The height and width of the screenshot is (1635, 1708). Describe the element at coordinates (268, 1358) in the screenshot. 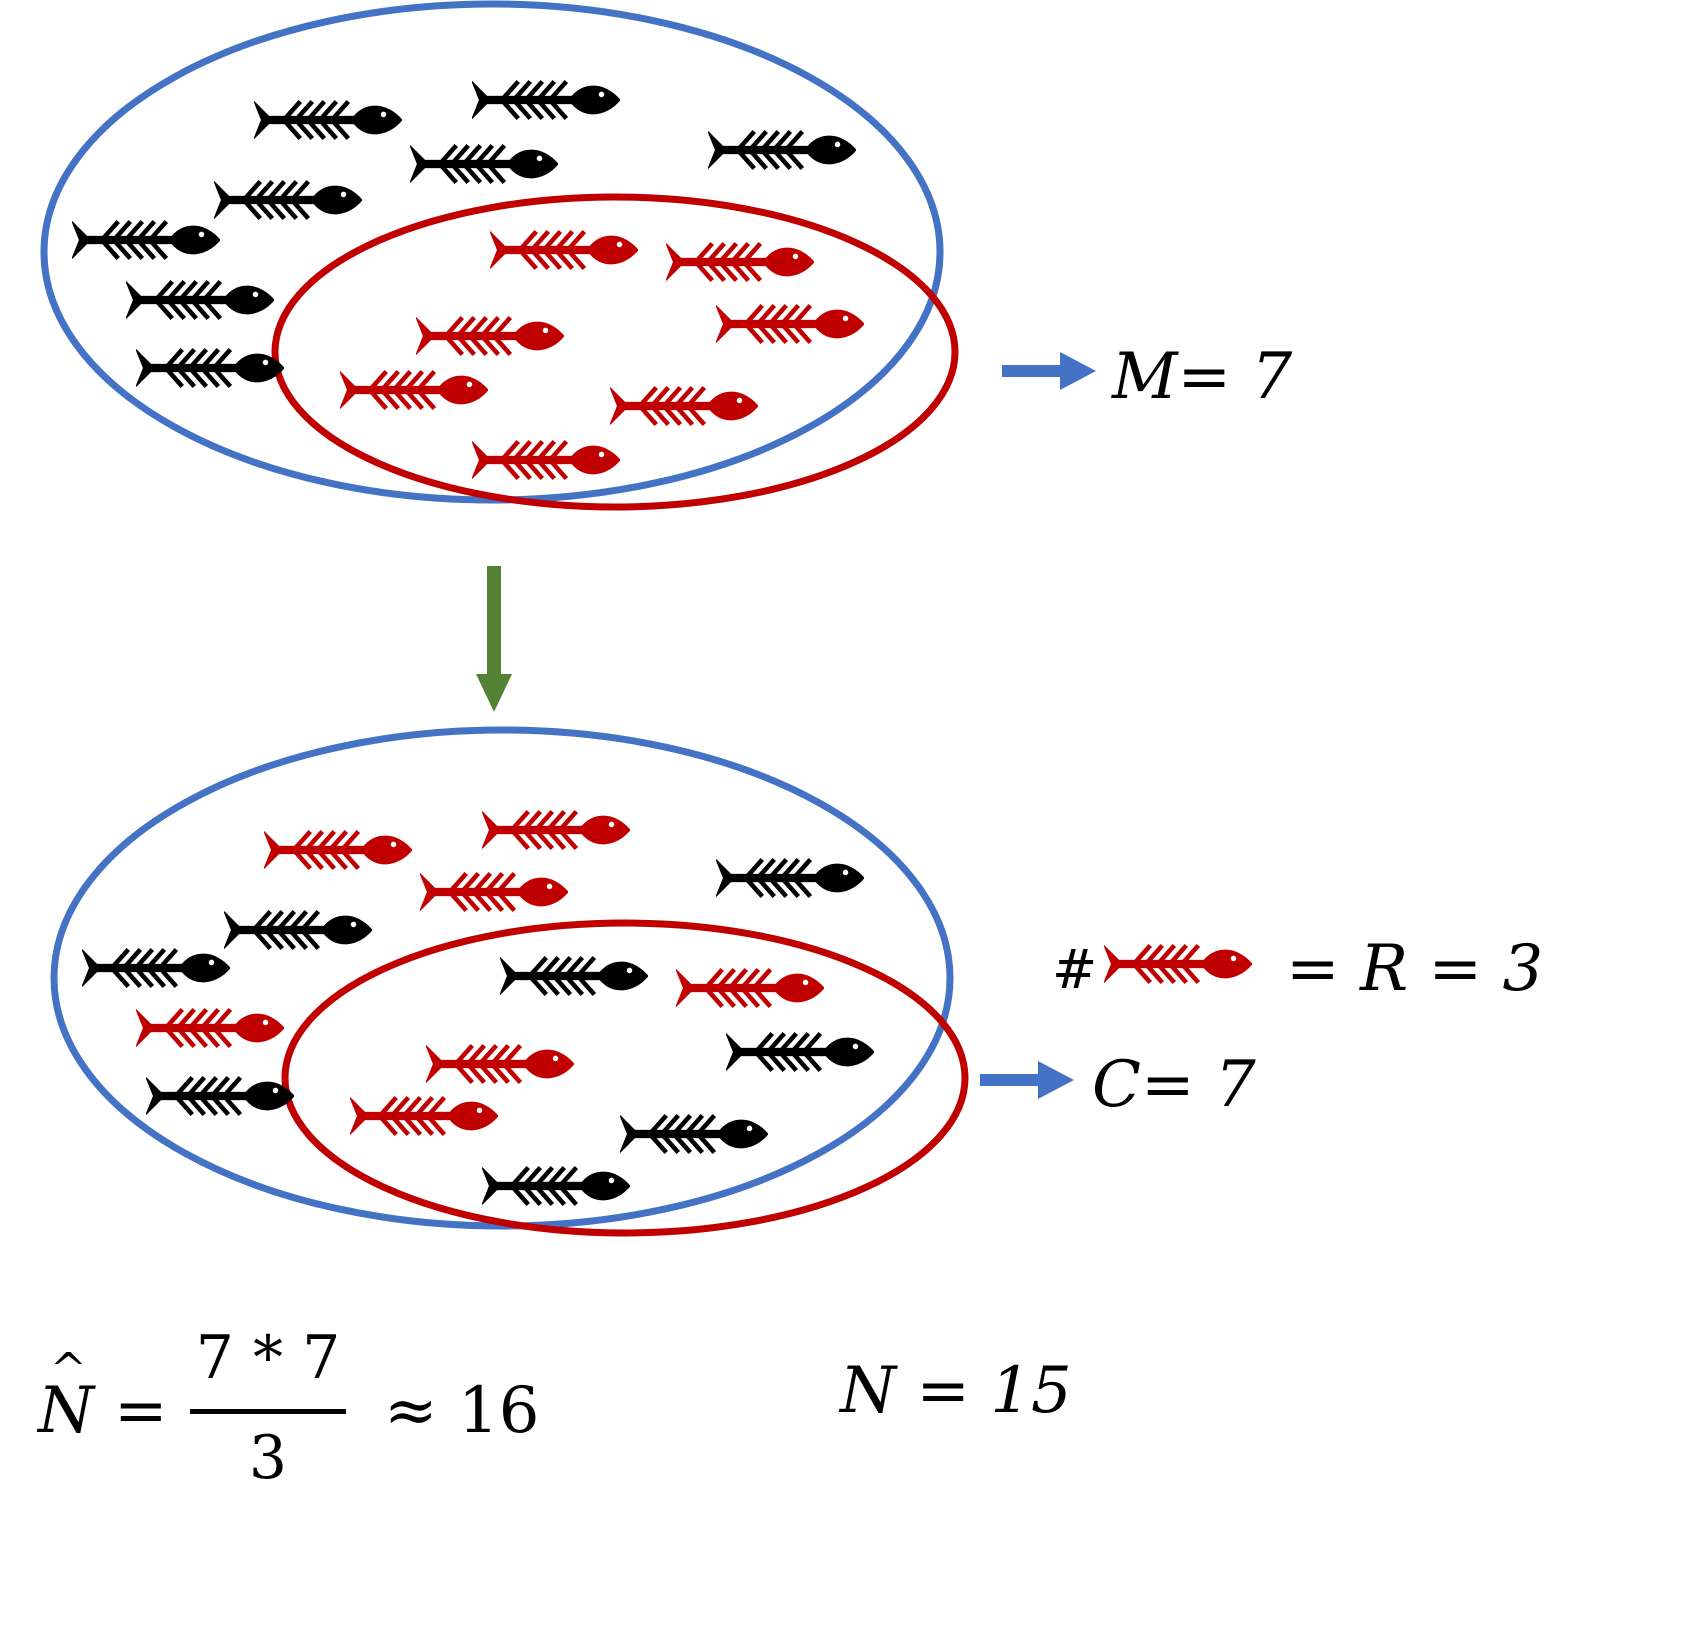

I see `estimate-numerator: 7 * 7` at that location.